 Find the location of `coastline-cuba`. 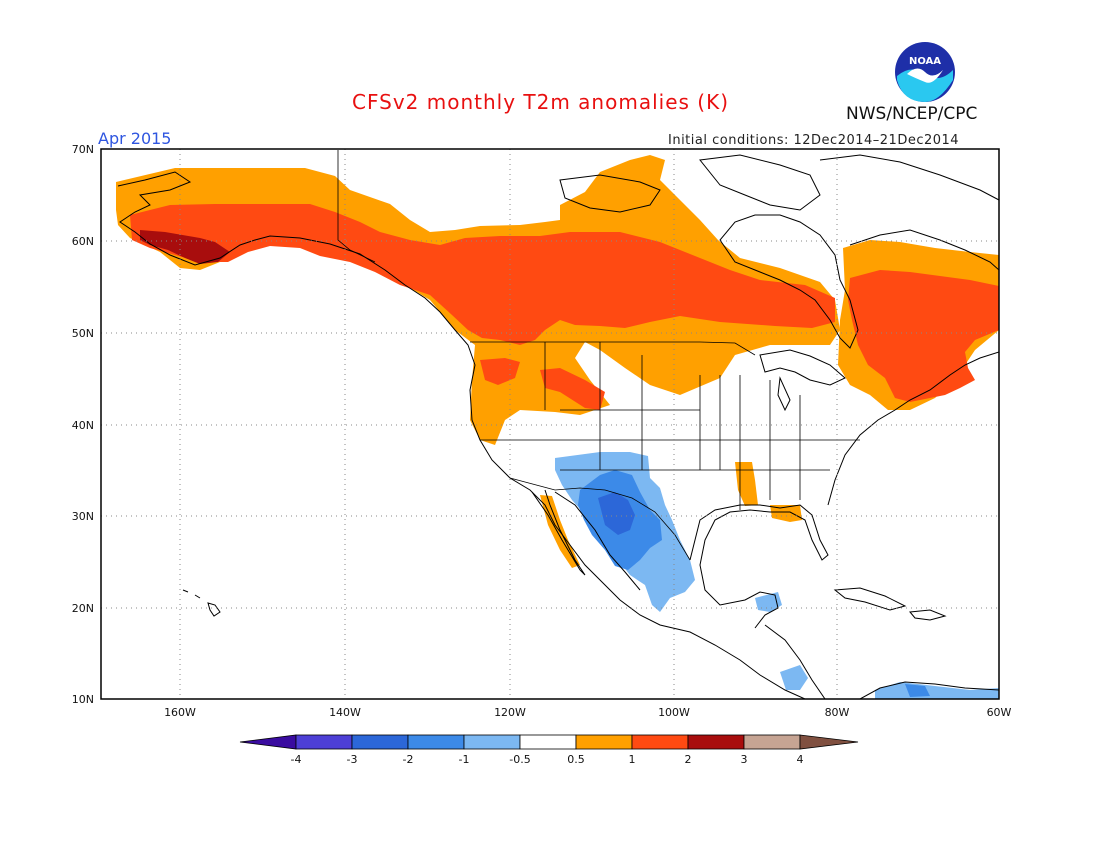

coastline-cuba is located at coordinates (870, 599).